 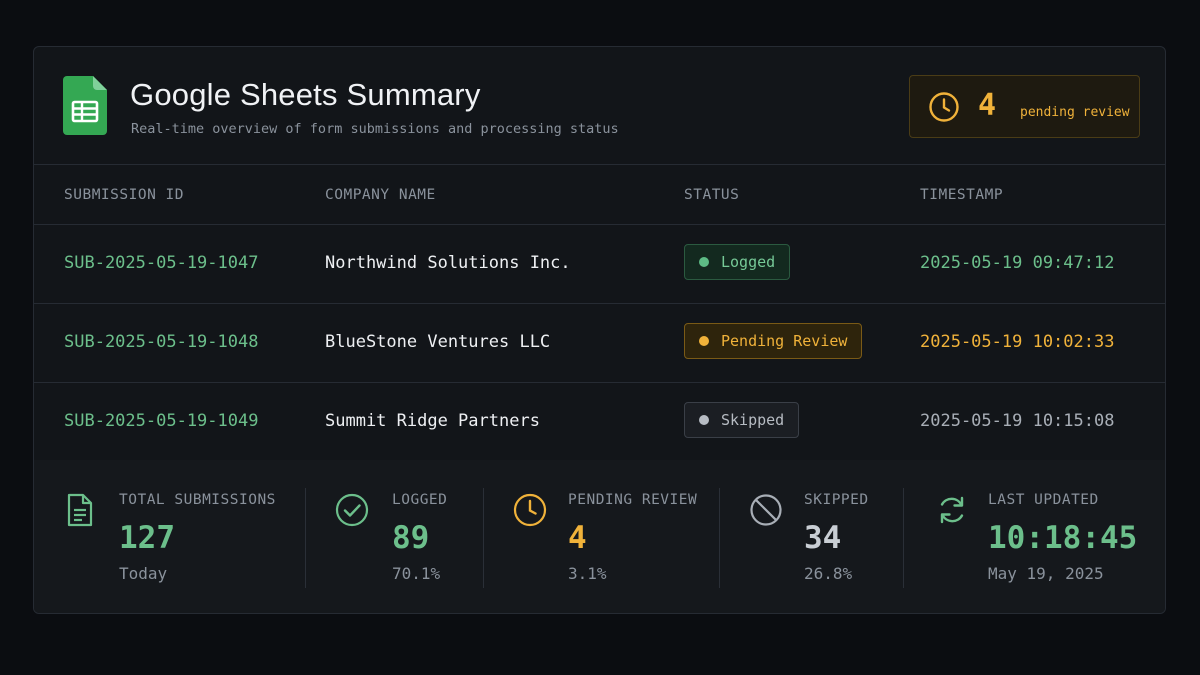 What do you see at coordinates (161, 342) in the screenshot?
I see `submission-id: SUB-2025-05-19-1048` at bounding box center [161, 342].